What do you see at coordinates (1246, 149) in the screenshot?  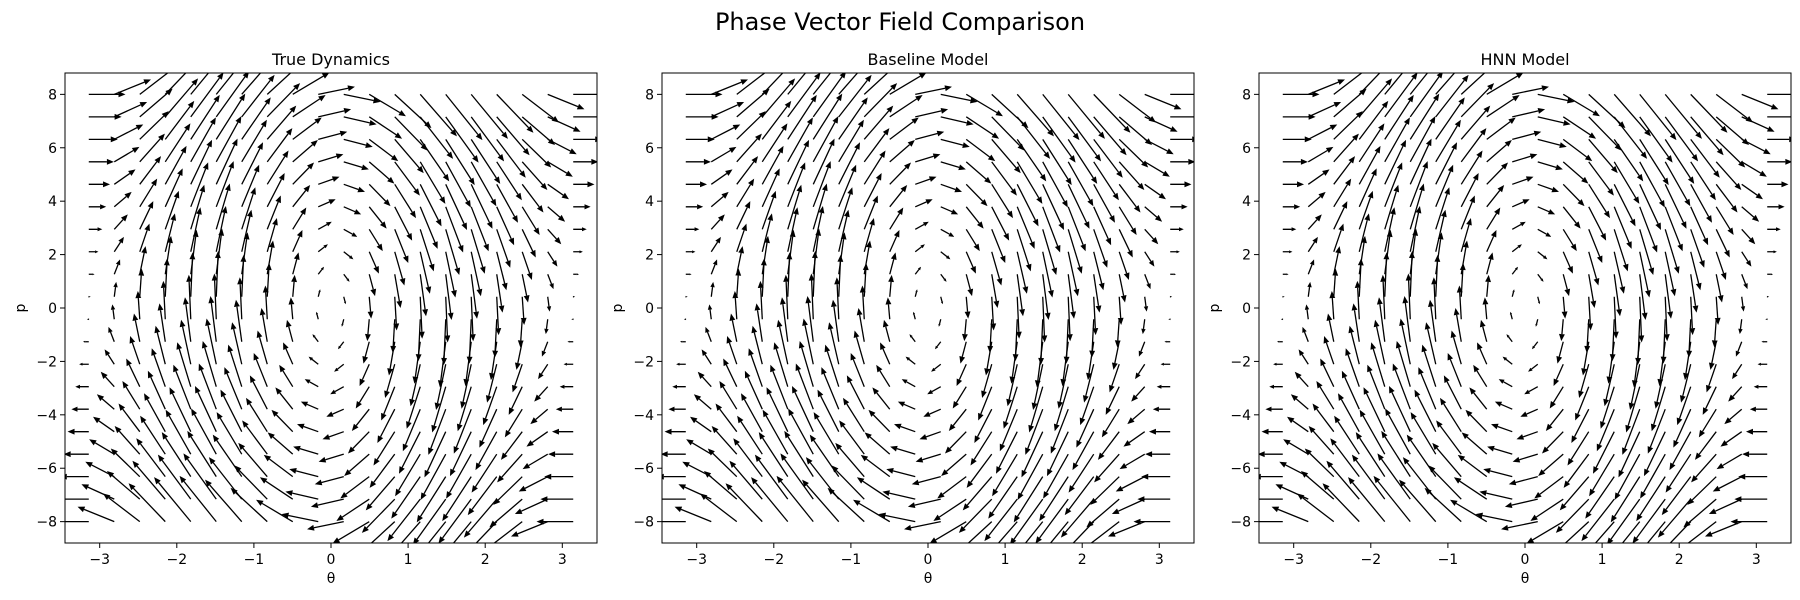 I see `y-tick-label: 6` at bounding box center [1246, 149].